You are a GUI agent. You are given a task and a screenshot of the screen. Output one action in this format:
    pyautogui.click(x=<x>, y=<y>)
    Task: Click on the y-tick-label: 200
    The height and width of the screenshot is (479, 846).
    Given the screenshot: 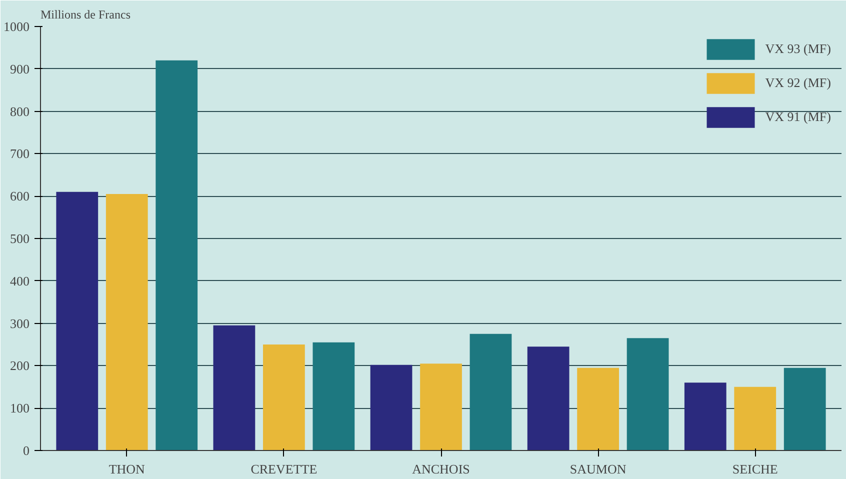 What is the action you would take?
    pyautogui.click(x=20, y=366)
    